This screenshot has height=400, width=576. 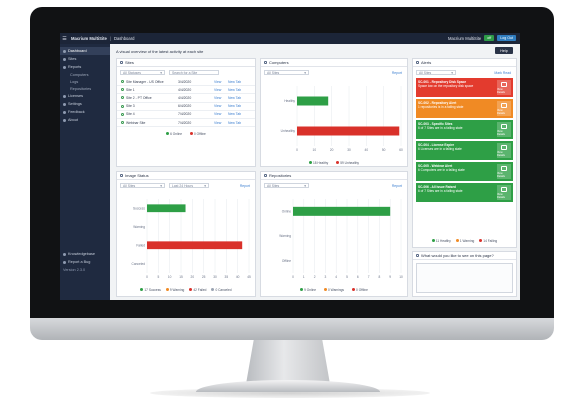 What do you see at coordinates (369, 277) in the screenshot?
I see `x-tick-label: 7` at bounding box center [369, 277].